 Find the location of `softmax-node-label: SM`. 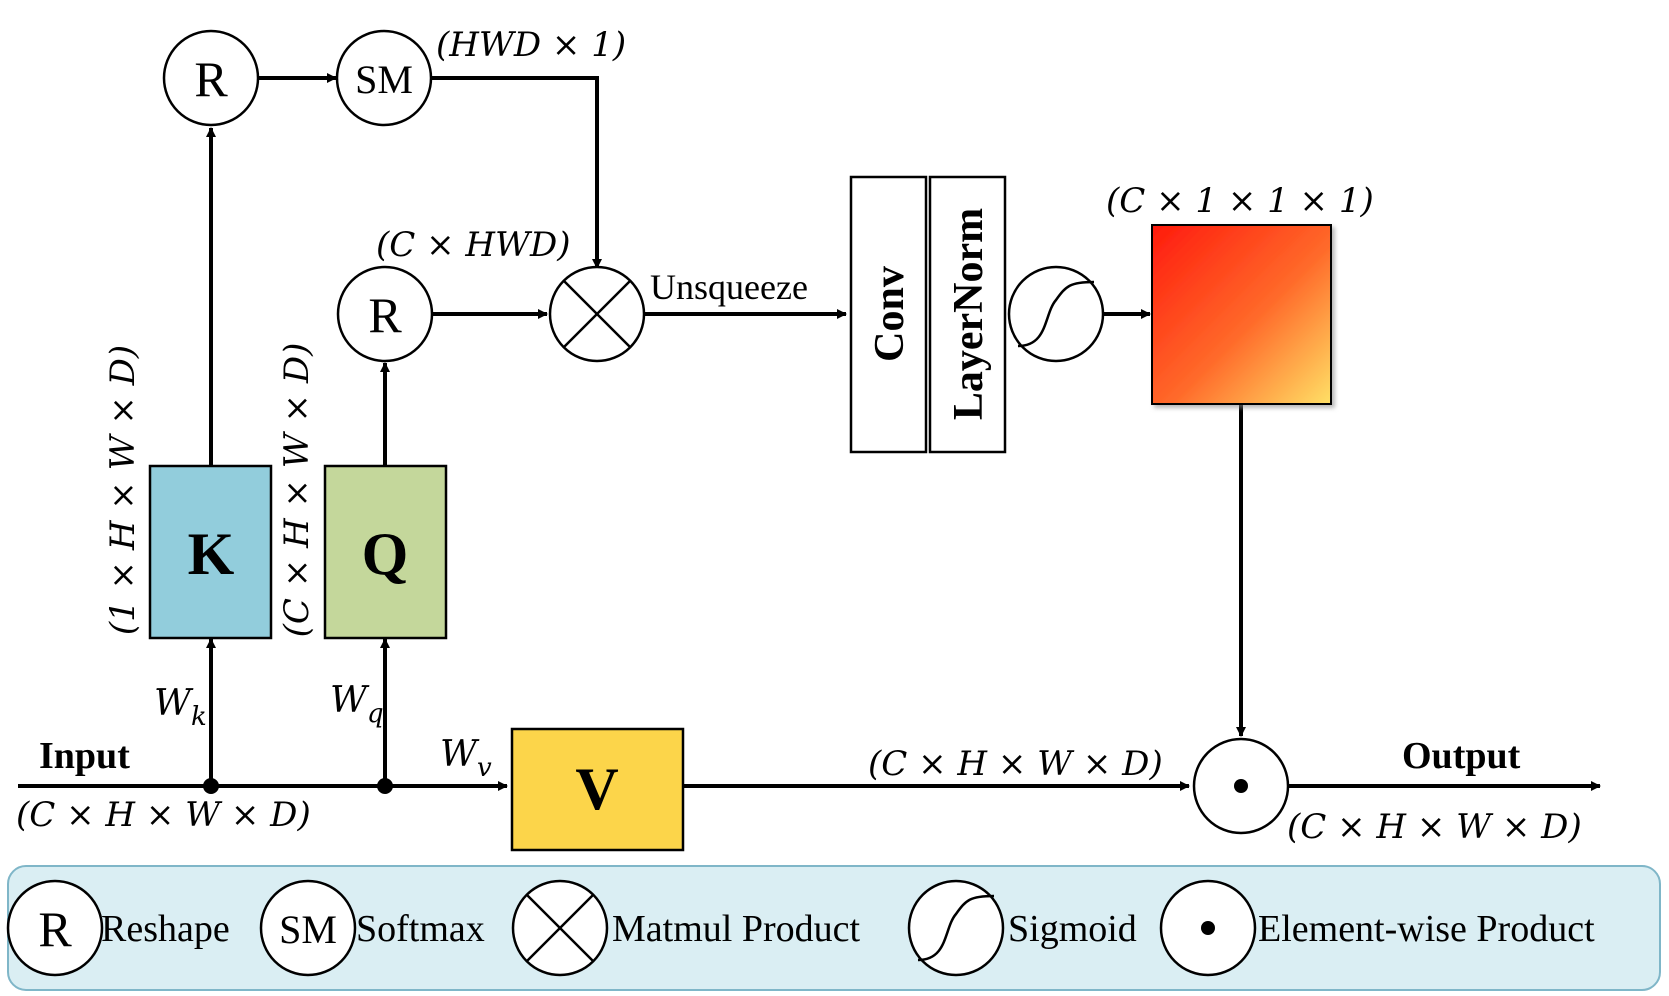

softmax-node-label: SM is located at coordinates (384, 79).